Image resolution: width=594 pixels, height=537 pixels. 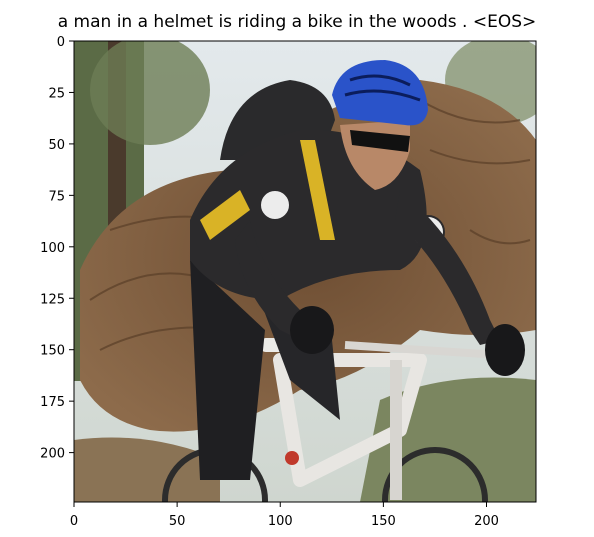 I want to click on y-tick-label: 75, so click(x=56, y=196).